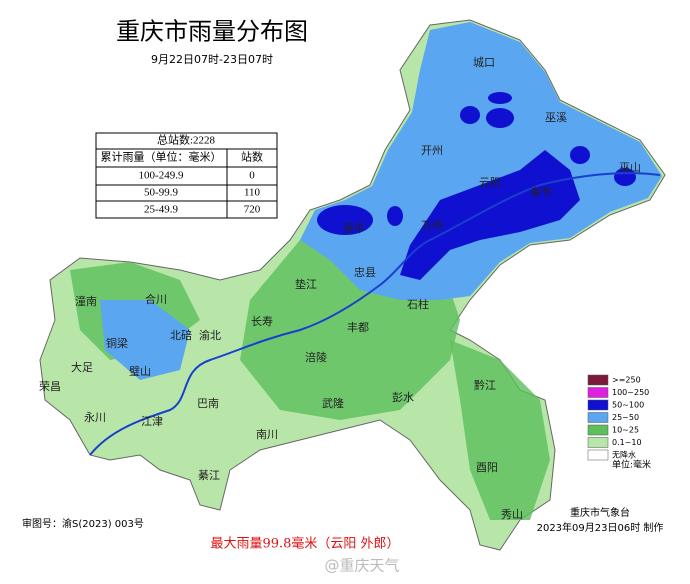 The width and height of the screenshot is (690, 584). I want to click on place-label: 铜梁, so click(117, 343).